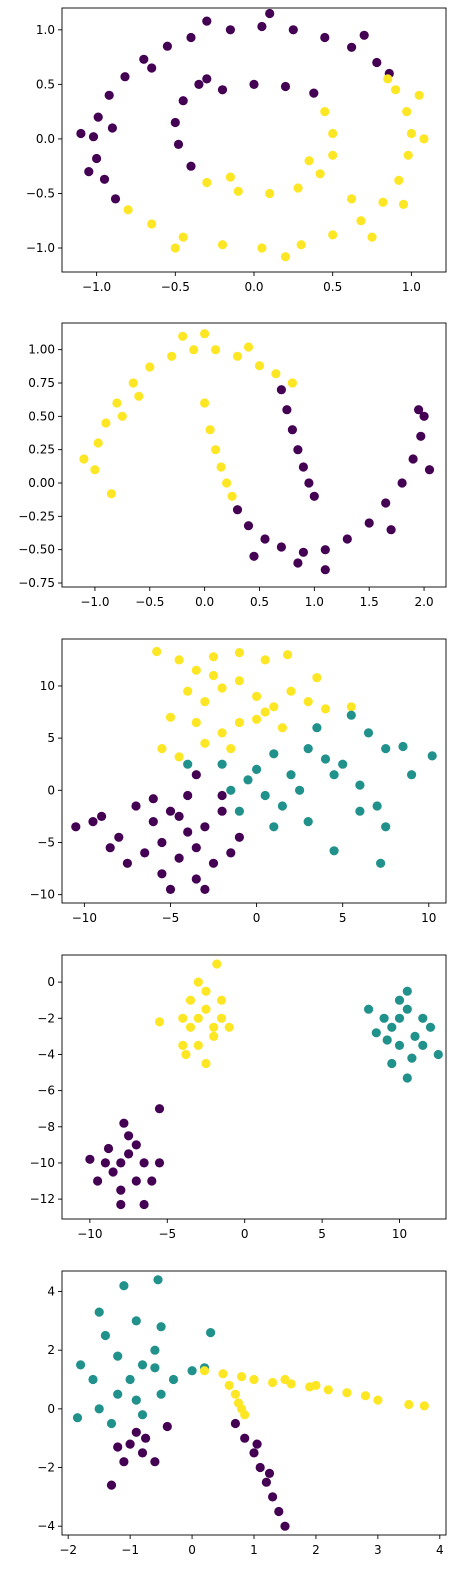  What do you see at coordinates (45, 30) in the screenshot?
I see `y-tick-label: 1.0` at bounding box center [45, 30].